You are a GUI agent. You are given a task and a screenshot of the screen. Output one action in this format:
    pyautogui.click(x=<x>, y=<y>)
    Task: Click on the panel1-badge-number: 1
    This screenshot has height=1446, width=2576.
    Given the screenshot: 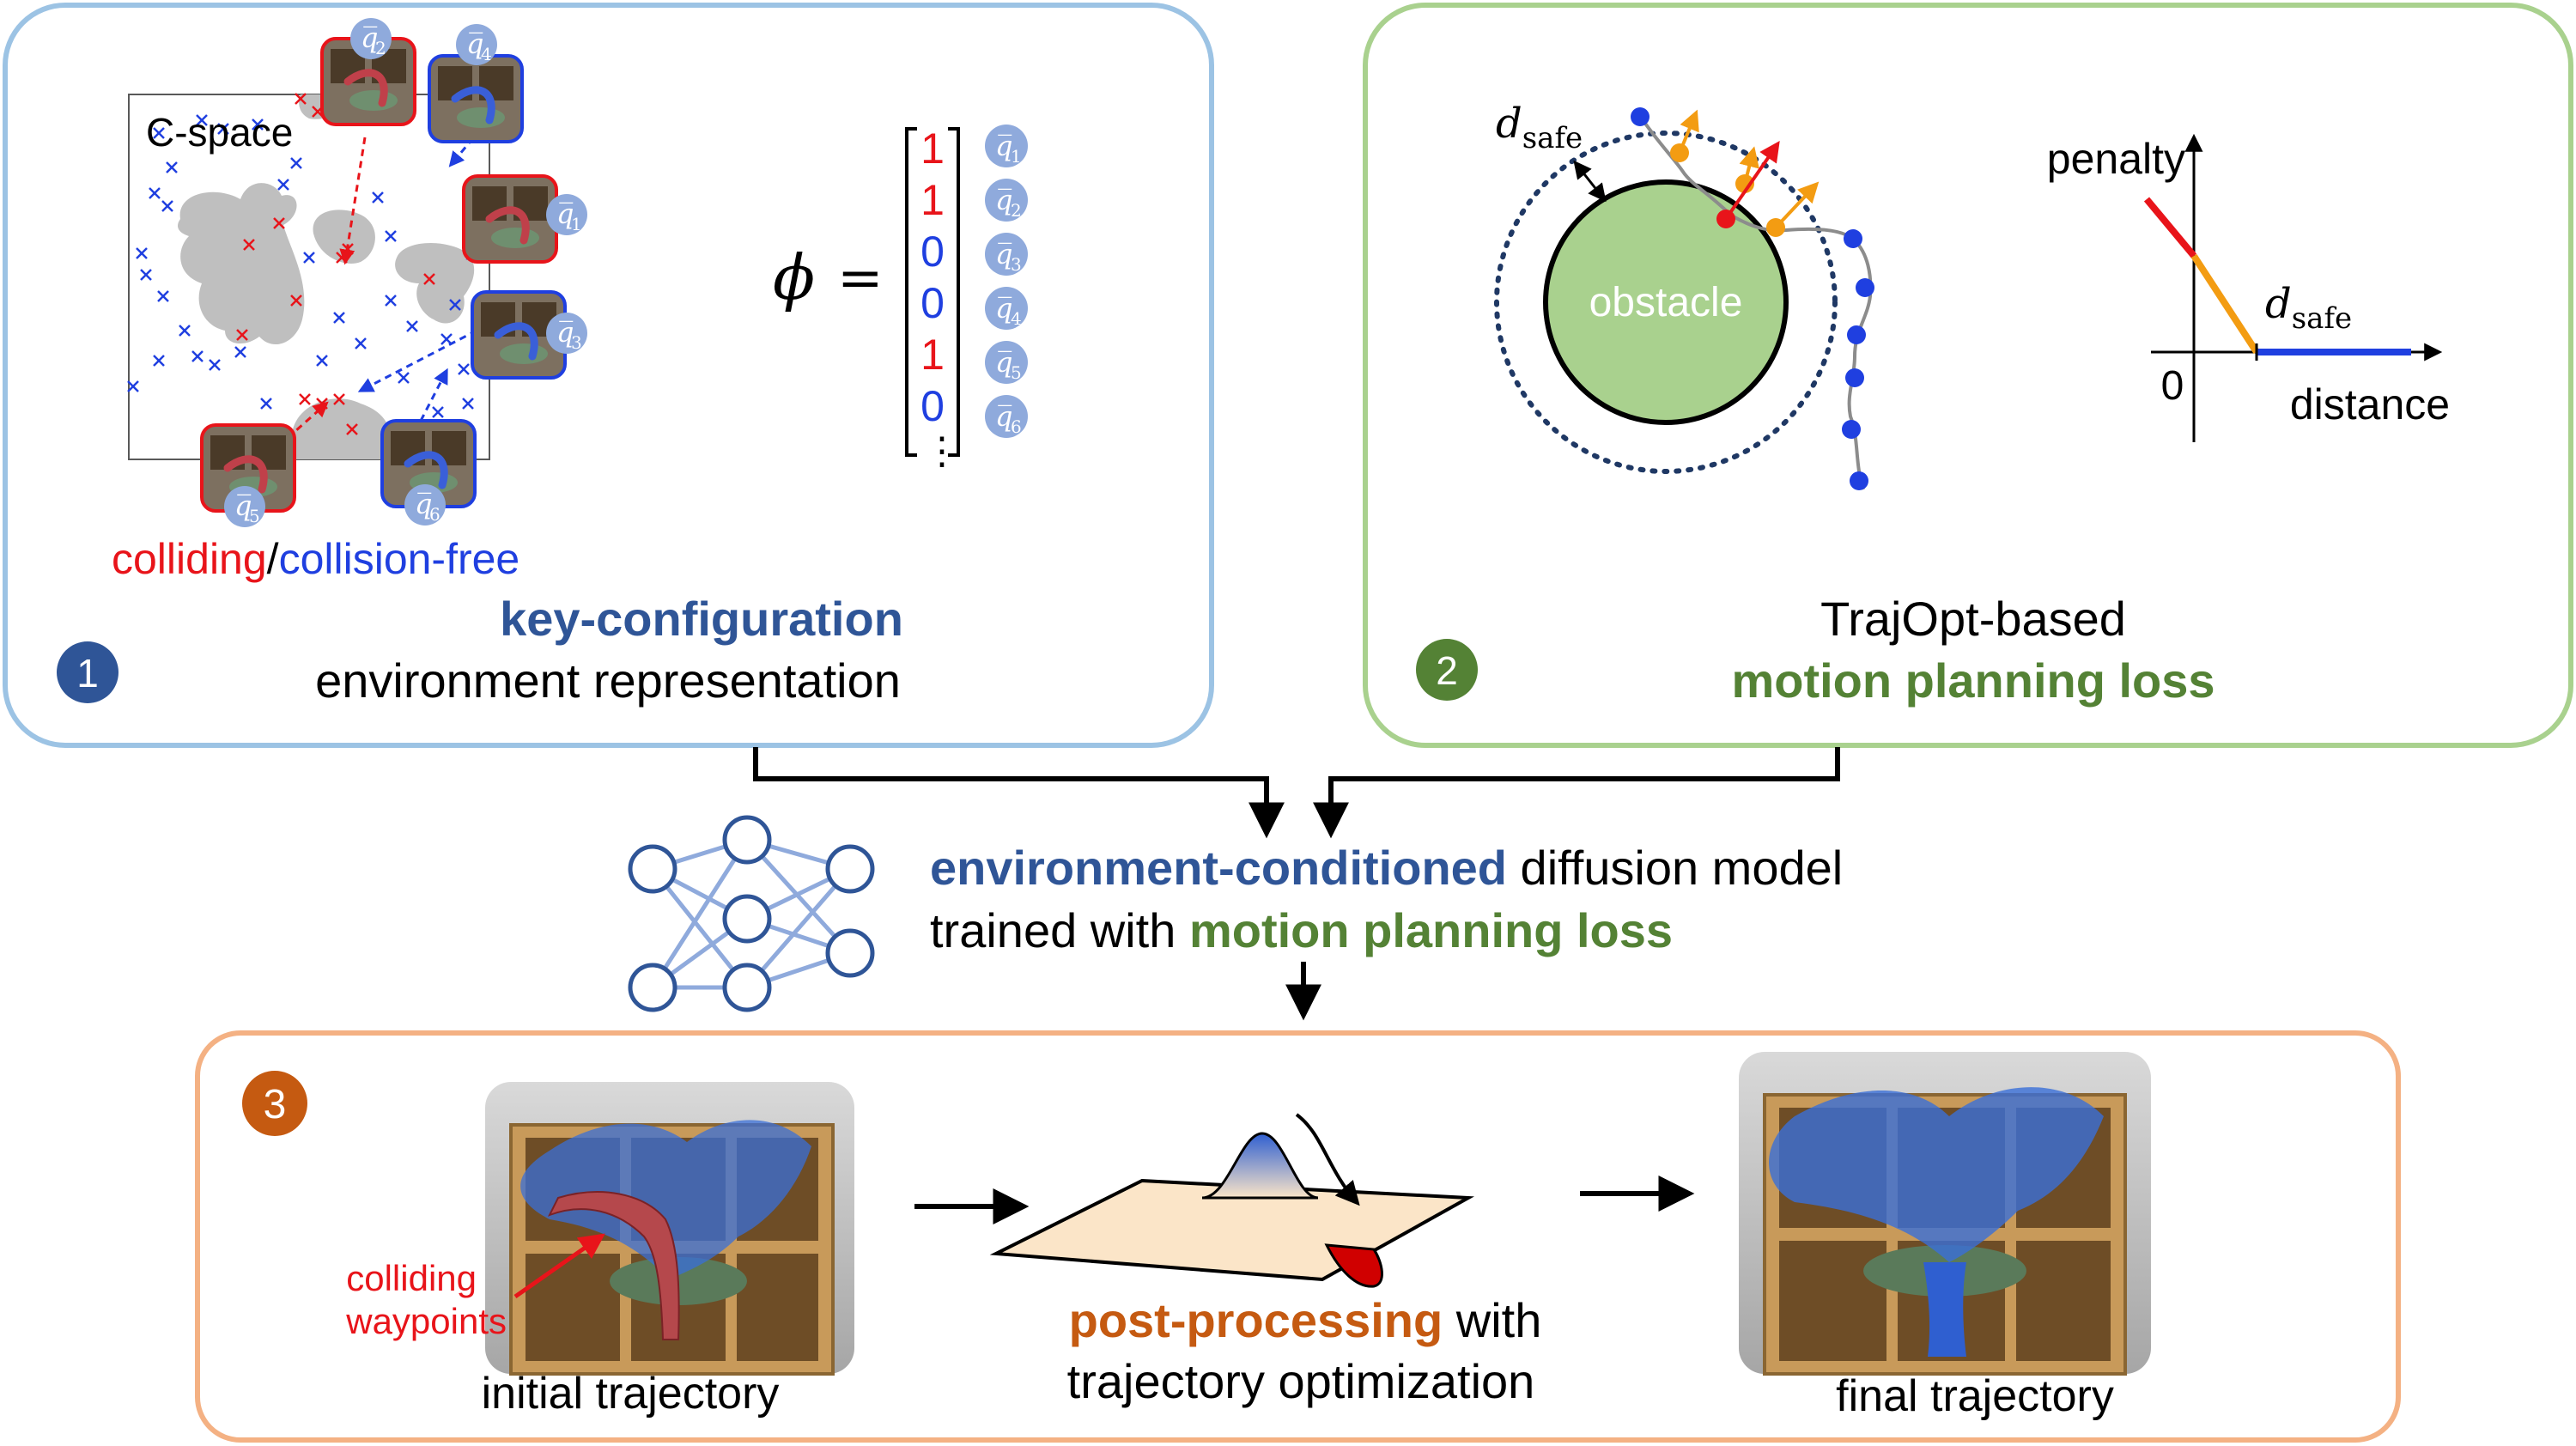 What is the action you would take?
    pyautogui.click(x=87, y=673)
    